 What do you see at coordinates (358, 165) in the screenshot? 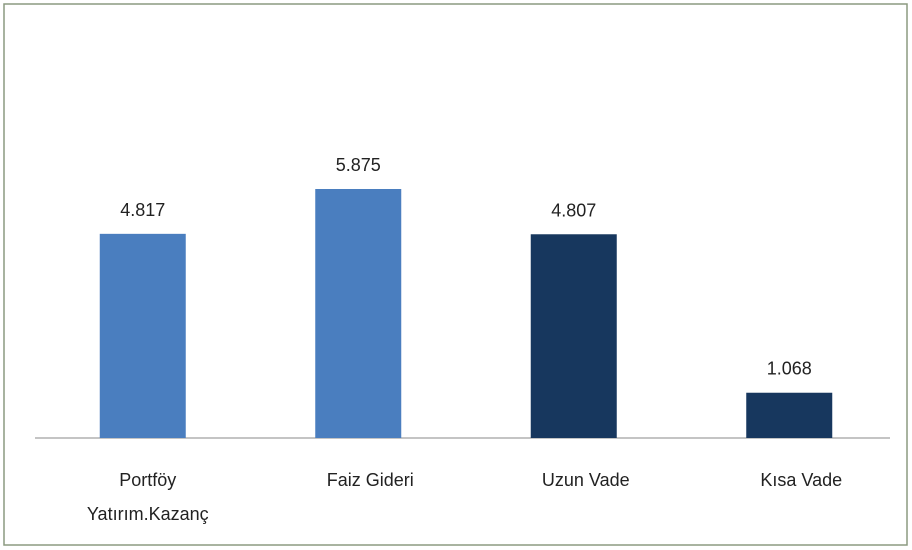
I see `value-label: 5.875` at bounding box center [358, 165].